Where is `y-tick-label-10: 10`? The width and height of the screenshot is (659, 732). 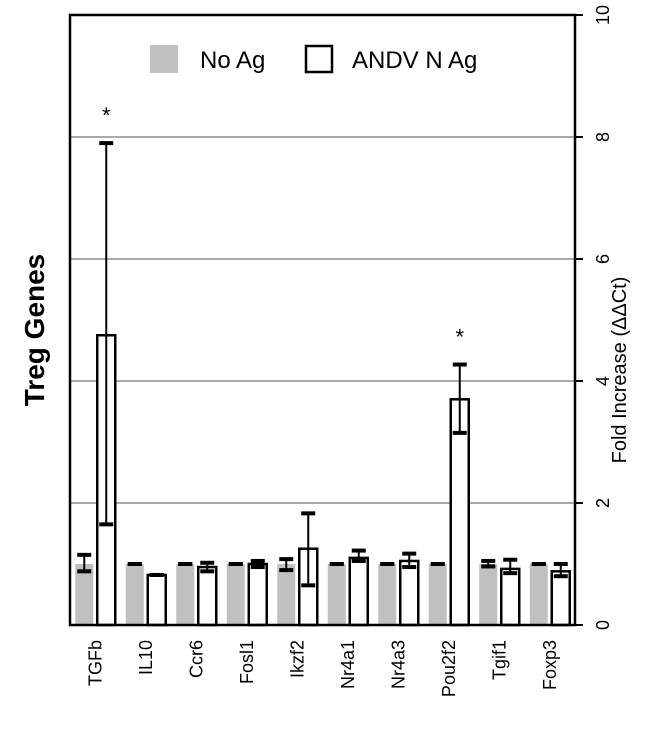
y-tick-label-10: 10 is located at coordinates (603, 15).